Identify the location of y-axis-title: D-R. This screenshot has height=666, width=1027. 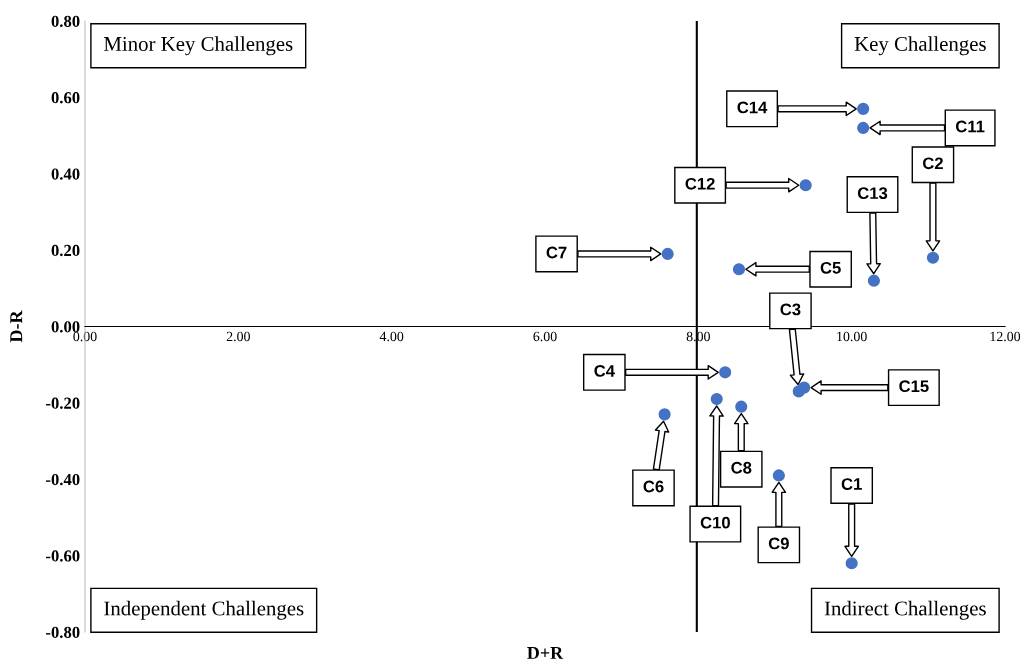
(16, 326).